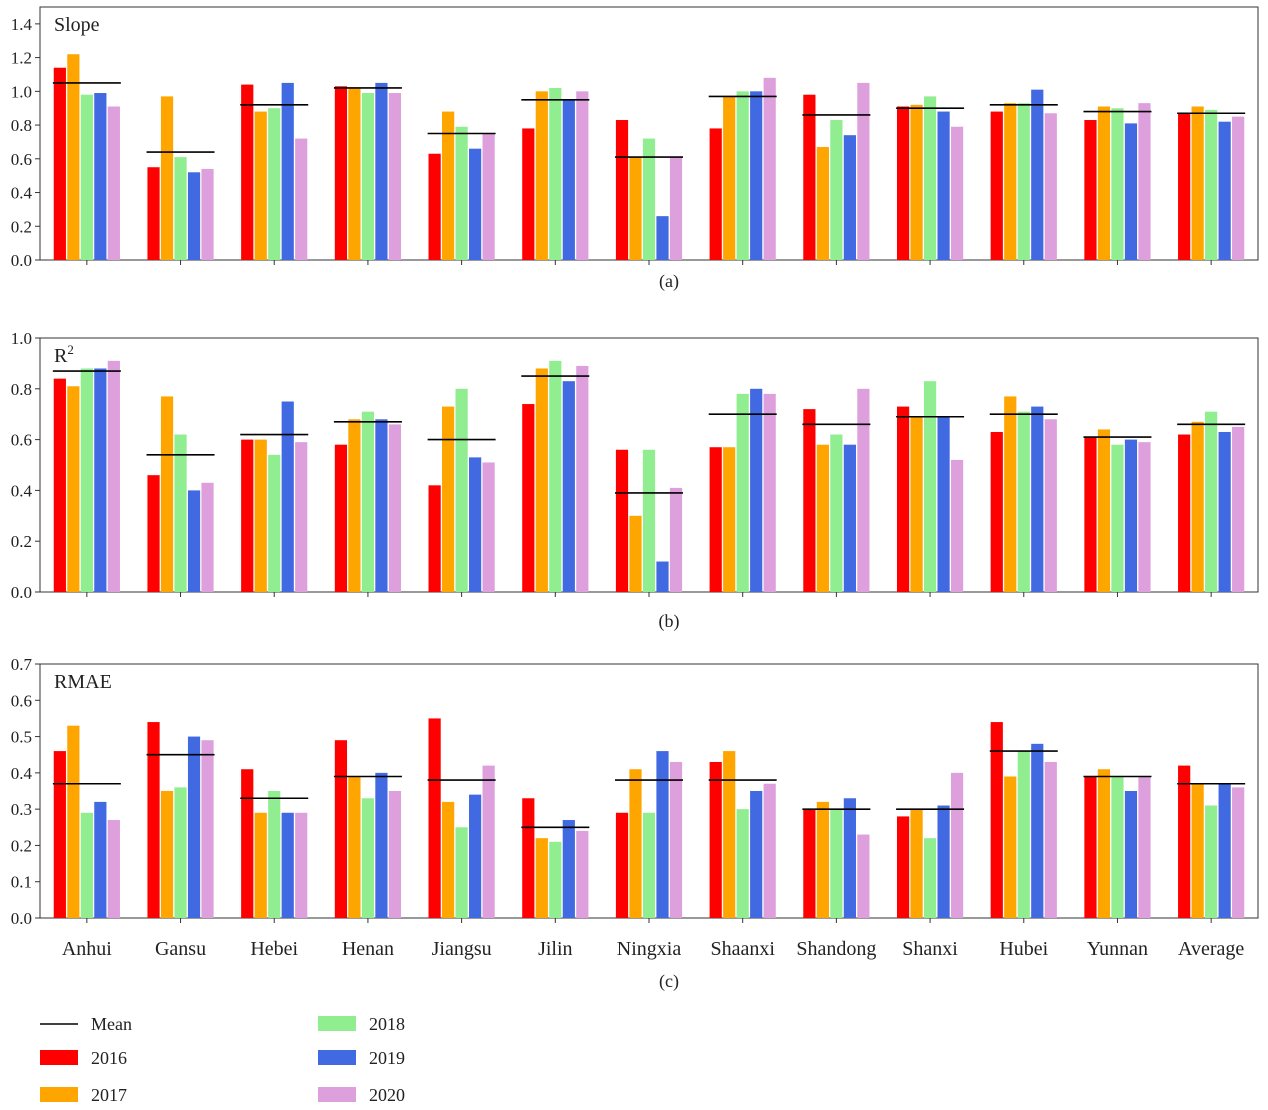 The image size is (1268, 1110). I want to click on bar-2017-shandong, so click(822, 203).